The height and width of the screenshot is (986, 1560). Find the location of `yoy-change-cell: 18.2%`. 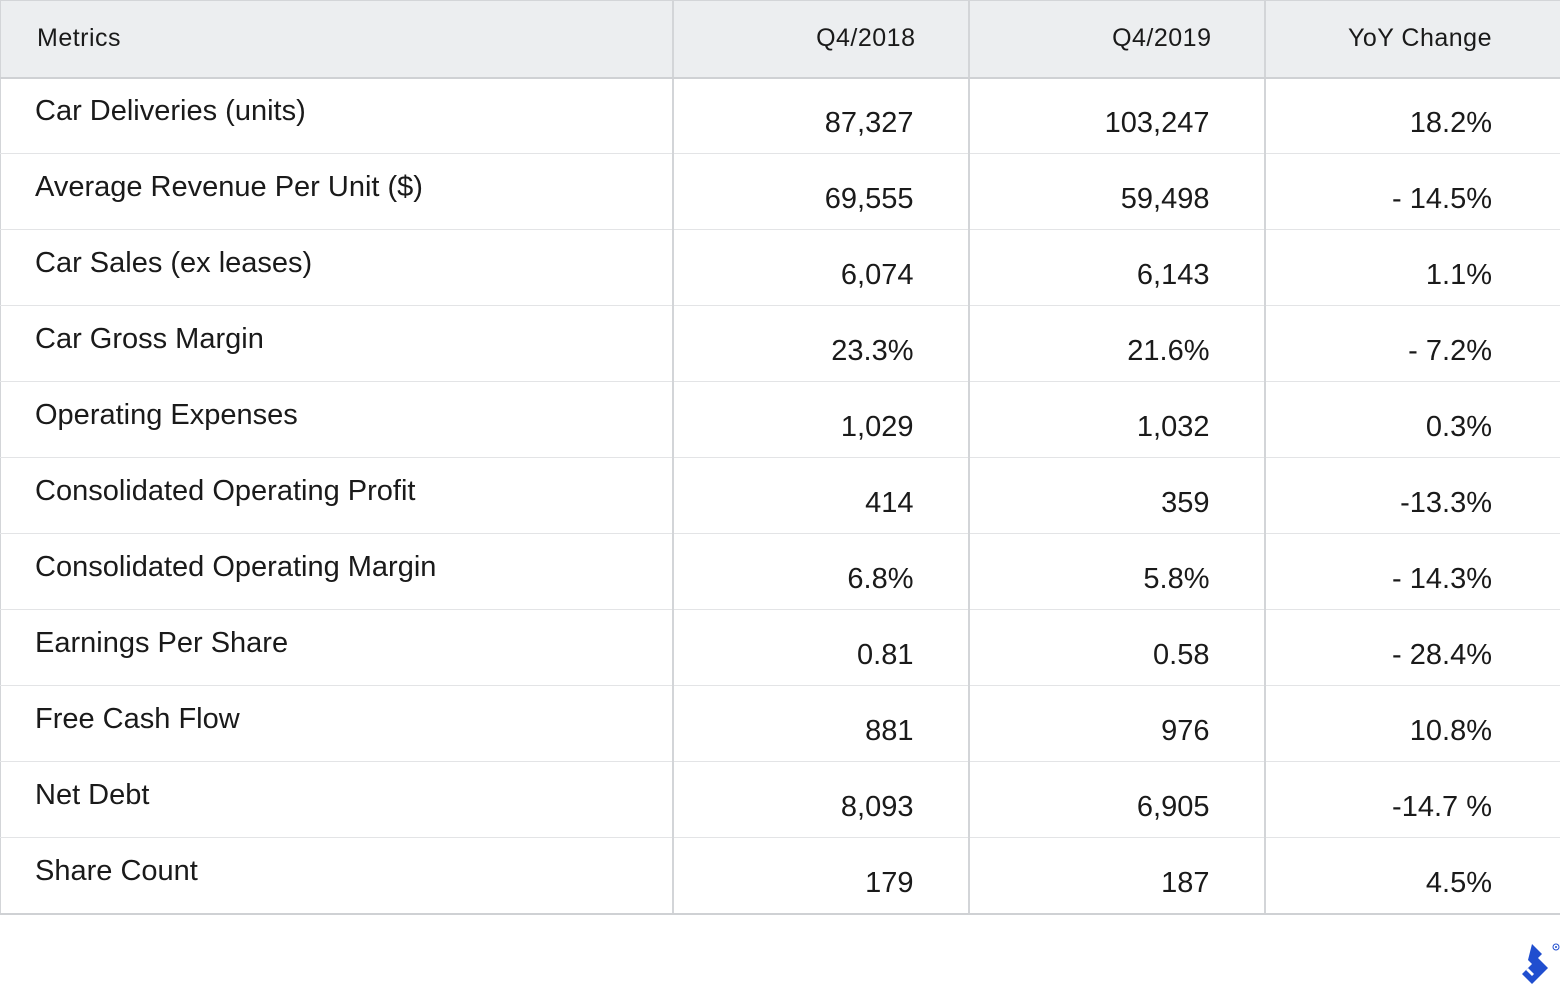

yoy-change-cell: 18.2% is located at coordinates (1411, 115).